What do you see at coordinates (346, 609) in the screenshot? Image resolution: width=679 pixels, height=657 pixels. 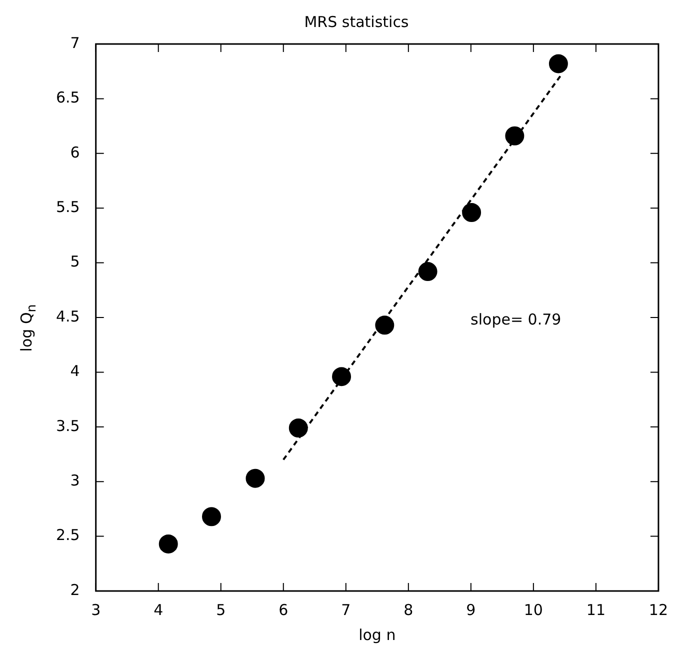 I see `x-tick-label: 7` at bounding box center [346, 609].